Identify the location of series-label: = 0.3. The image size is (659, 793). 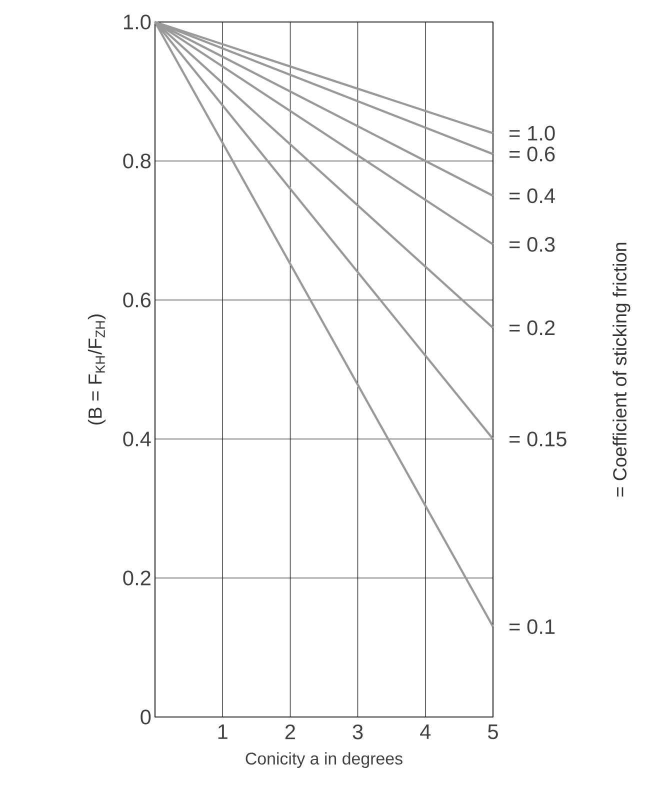
(532, 244).